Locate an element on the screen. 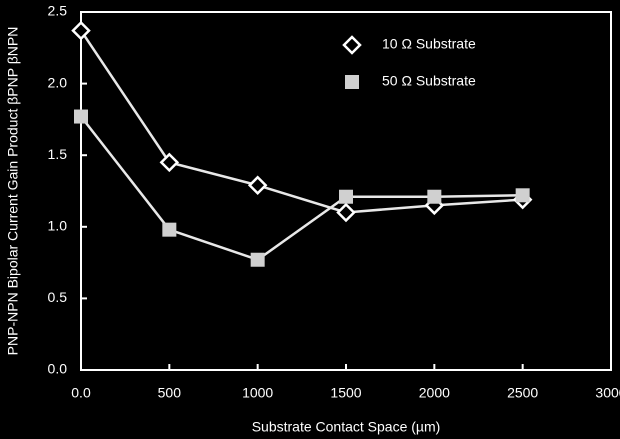 This screenshot has width=620, height=439. x-tick-label: 1500 is located at coordinates (345, 393).